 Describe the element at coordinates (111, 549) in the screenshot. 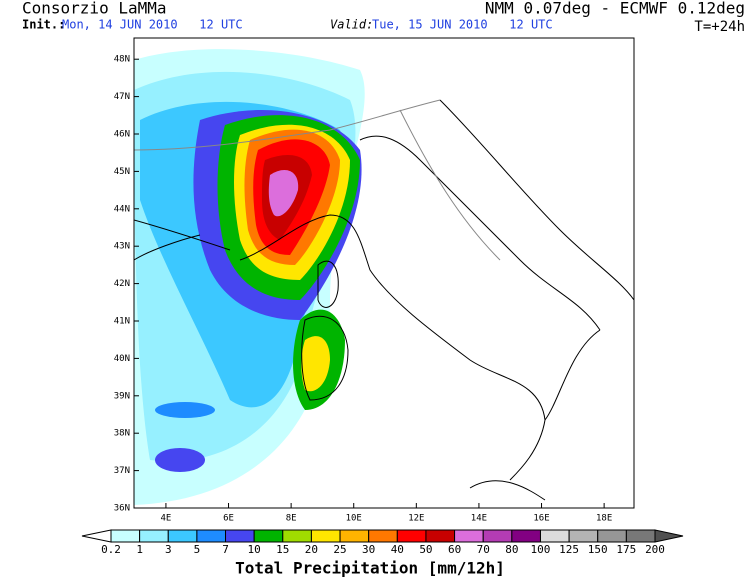

I see `colorbar-label: 0.2` at that location.